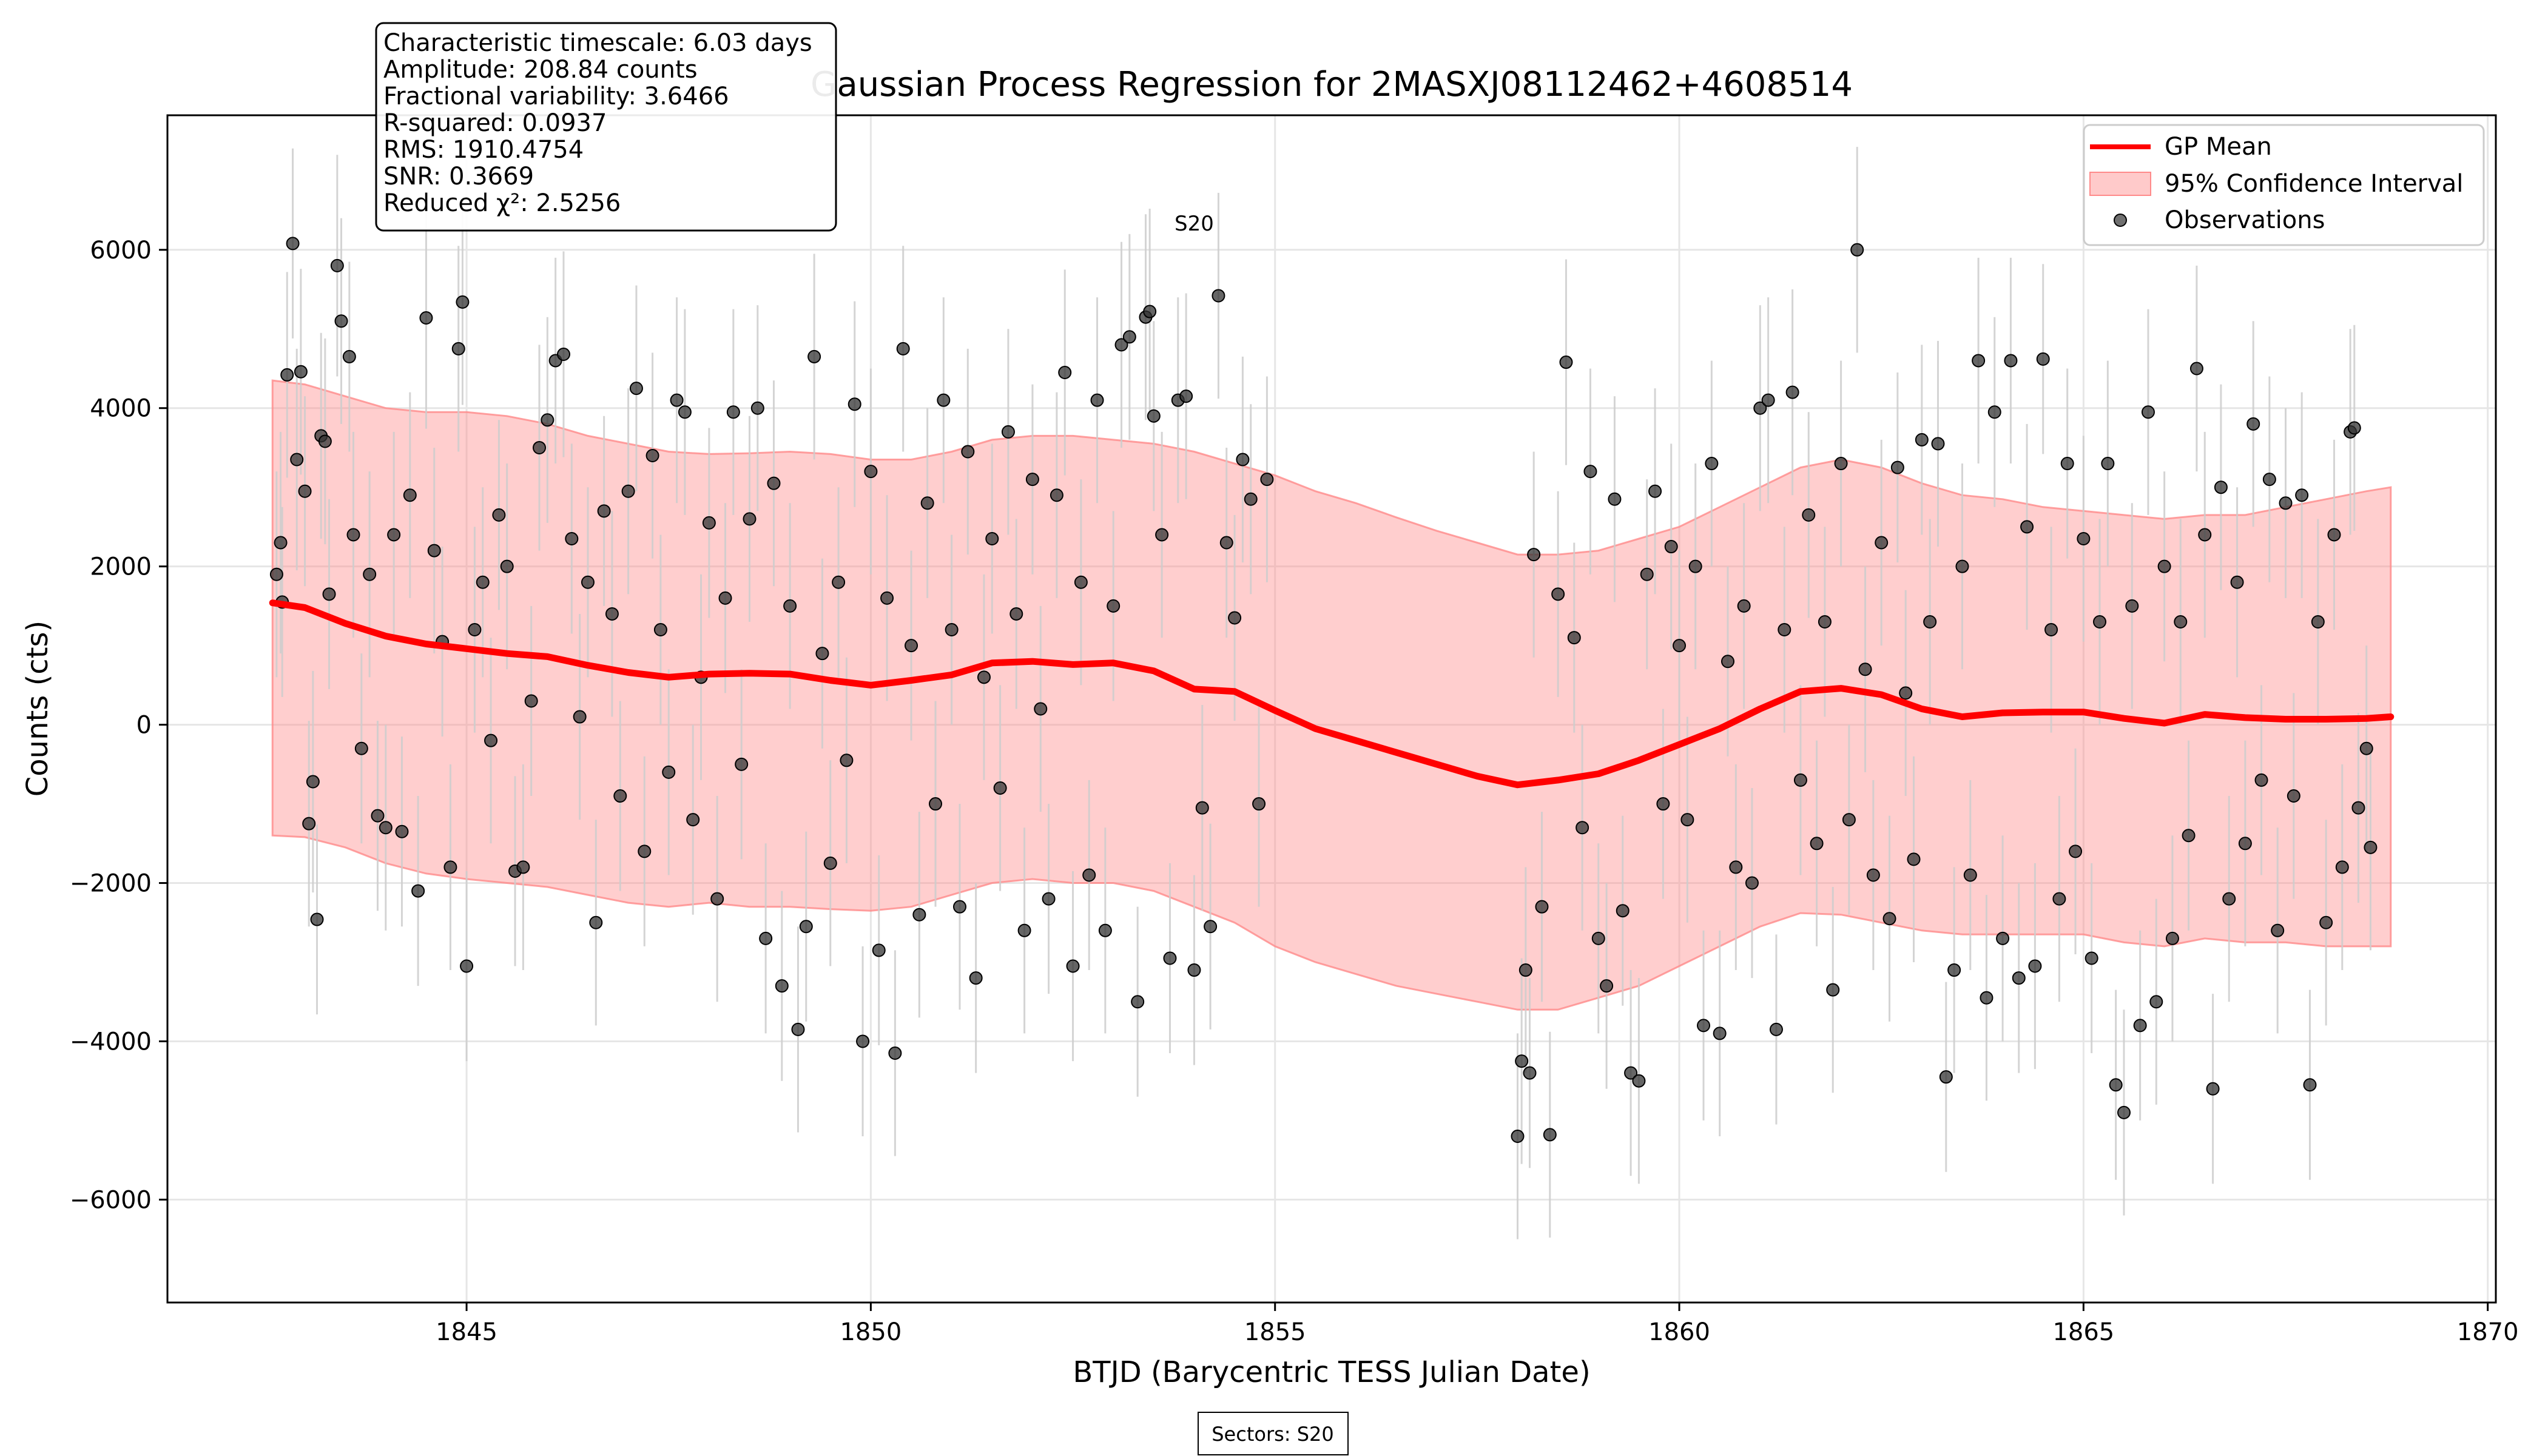 The width and height of the screenshot is (2548, 1456). Describe the element at coordinates (2218, 147) in the screenshot. I see `legend-gp-mean-label: GP Mean` at that location.